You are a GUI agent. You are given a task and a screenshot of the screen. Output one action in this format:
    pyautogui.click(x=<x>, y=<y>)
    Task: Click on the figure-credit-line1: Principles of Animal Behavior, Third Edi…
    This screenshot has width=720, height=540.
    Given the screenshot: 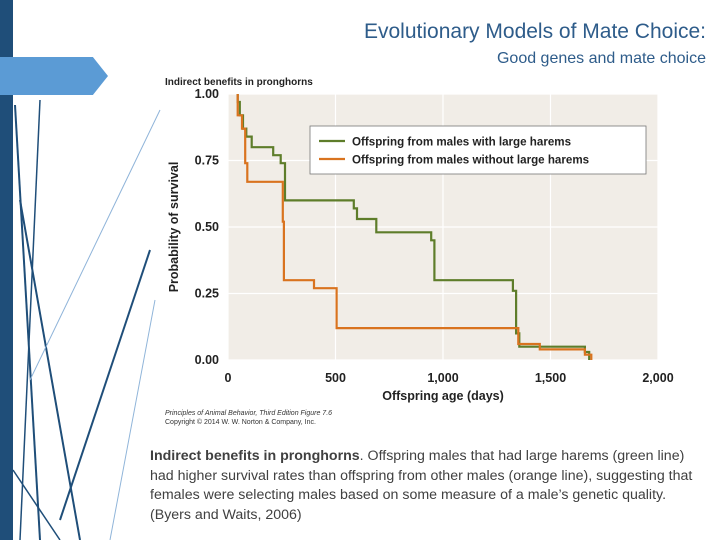 What is the action you would take?
    pyautogui.click(x=248, y=413)
    